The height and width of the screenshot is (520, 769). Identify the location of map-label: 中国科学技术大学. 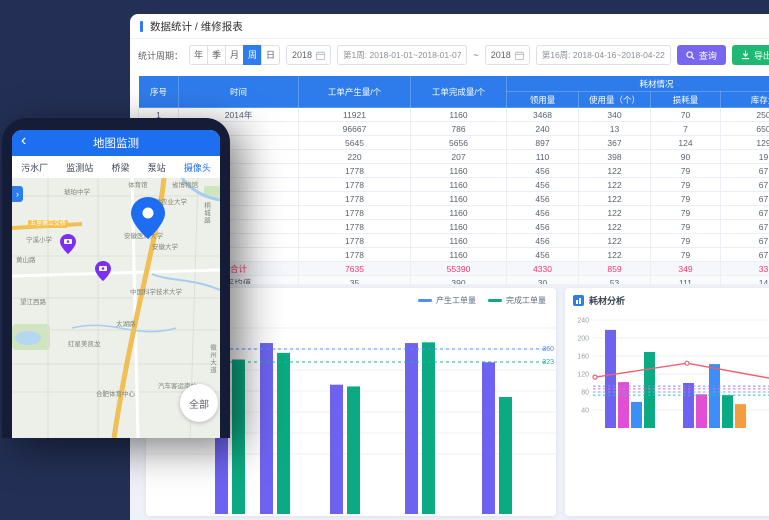
(156, 293).